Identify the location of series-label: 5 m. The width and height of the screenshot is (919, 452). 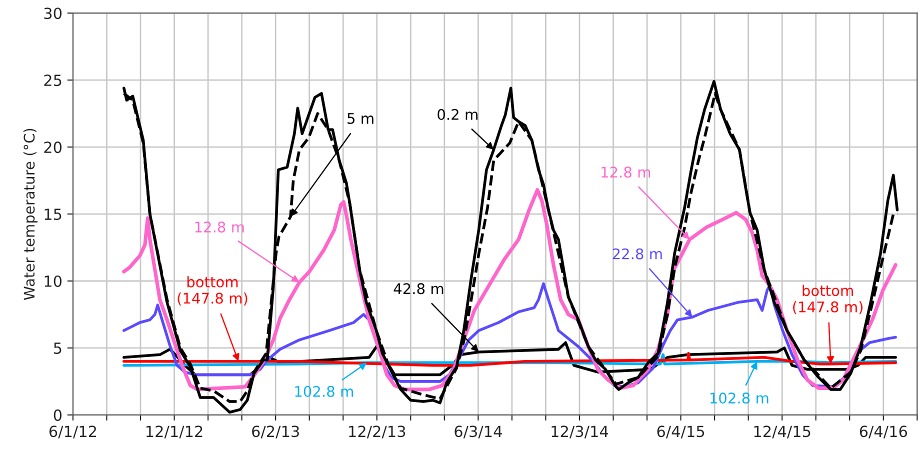
(361, 118).